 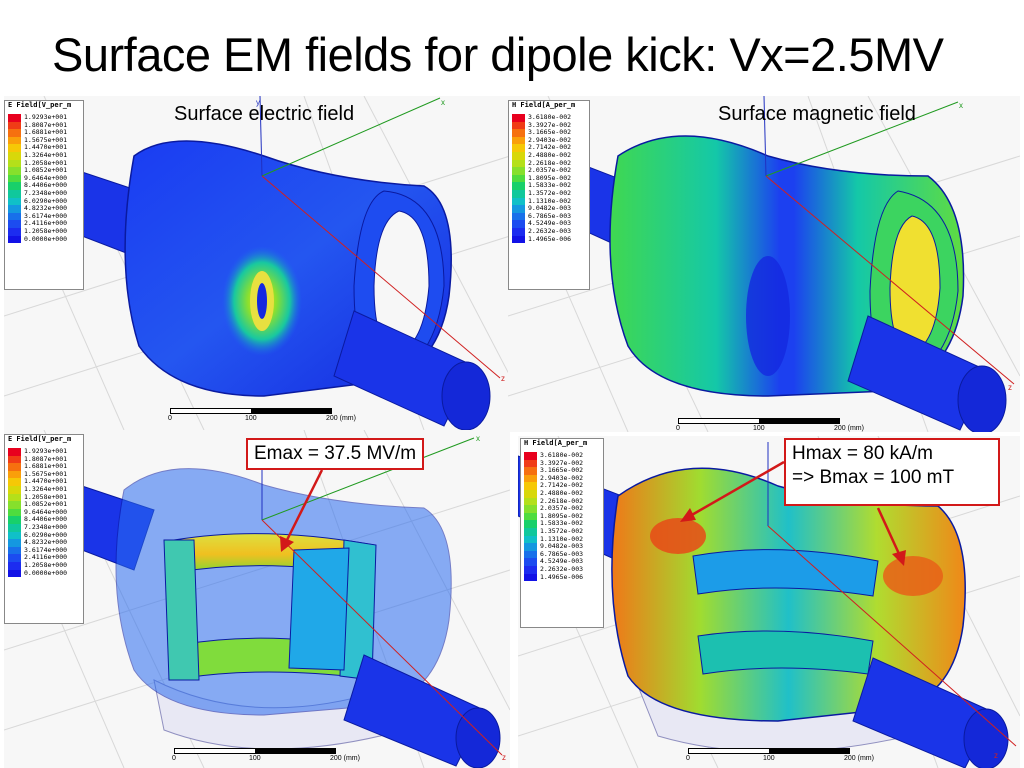 I want to click on legend-value: 1.4965e-006, so click(x=562, y=576).